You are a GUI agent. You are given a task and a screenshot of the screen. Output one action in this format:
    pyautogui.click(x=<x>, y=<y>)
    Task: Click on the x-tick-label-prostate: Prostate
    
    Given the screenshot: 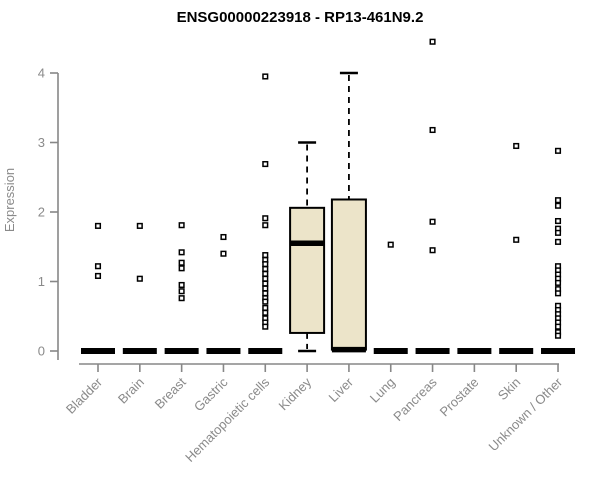 What is the action you would take?
    pyautogui.click(x=459, y=397)
    